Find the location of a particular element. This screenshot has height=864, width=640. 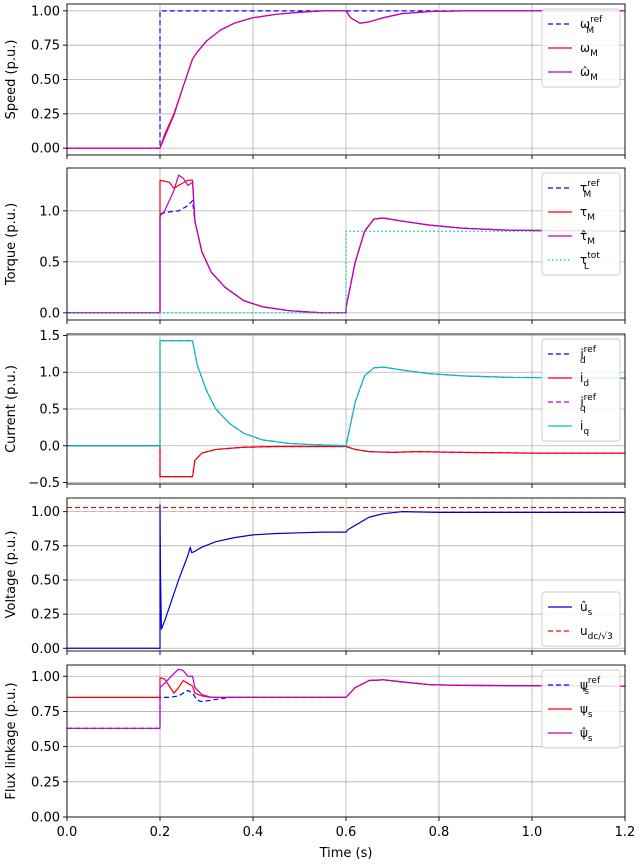

y-axis-label: Voltage (p.u.) is located at coordinates (11, 575).